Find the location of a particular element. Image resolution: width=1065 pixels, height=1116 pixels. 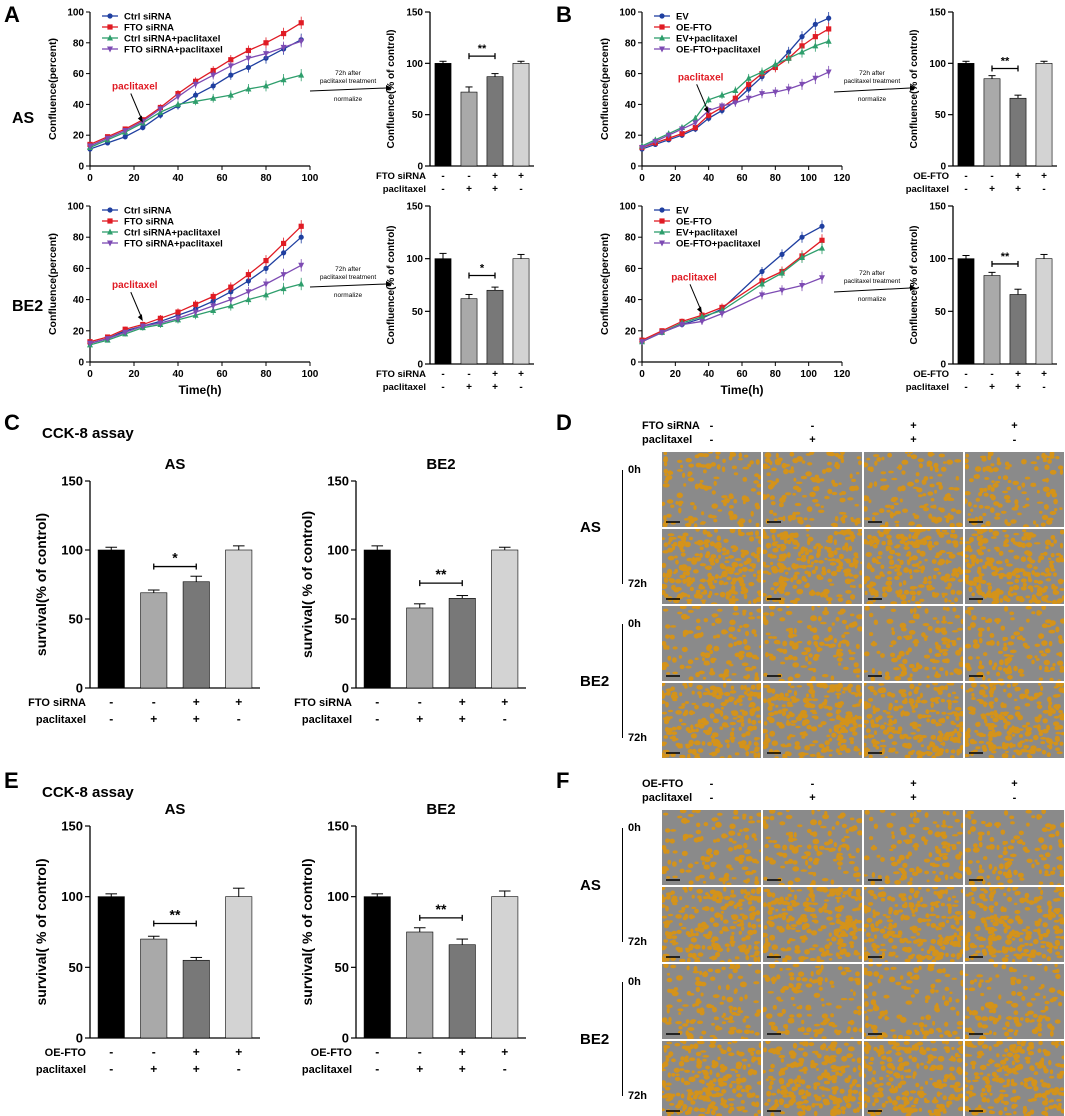

micrograph-image is located at coordinates (913, 643).